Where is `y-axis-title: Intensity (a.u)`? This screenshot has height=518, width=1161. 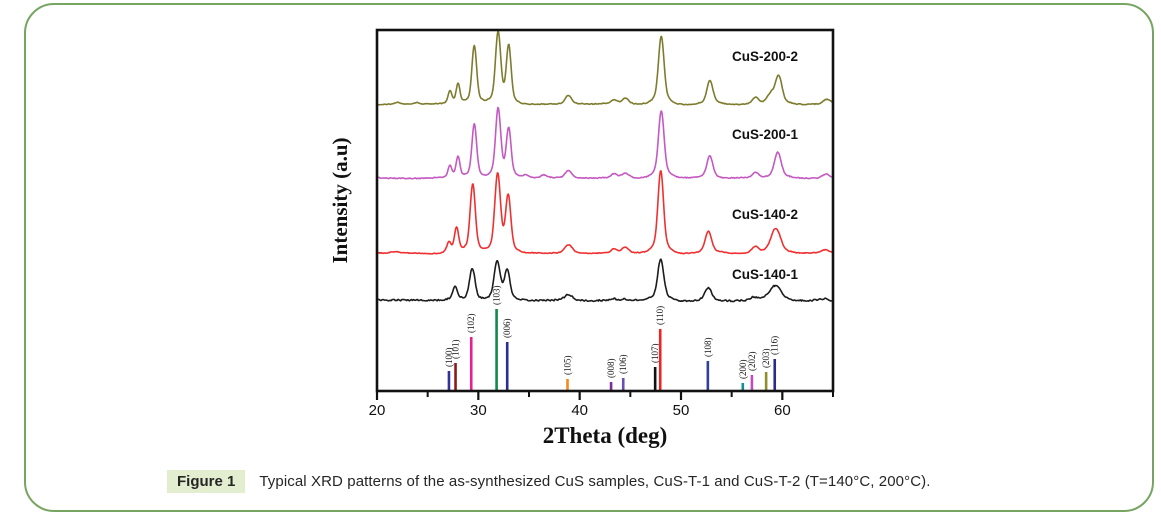
y-axis-title: Intensity (a.u) is located at coordinates (340, 200).